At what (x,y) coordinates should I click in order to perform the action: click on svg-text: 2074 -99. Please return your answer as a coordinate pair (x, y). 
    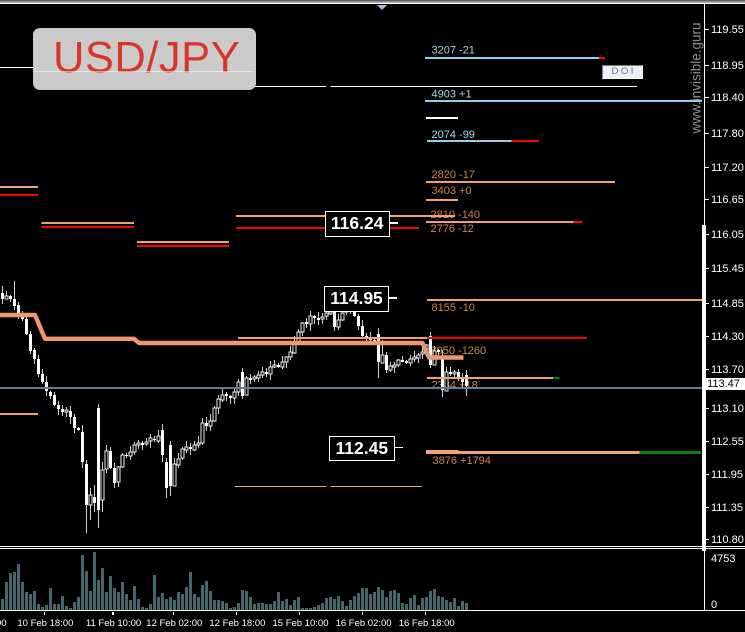
    Looking at the image, I should click on (453, 135).